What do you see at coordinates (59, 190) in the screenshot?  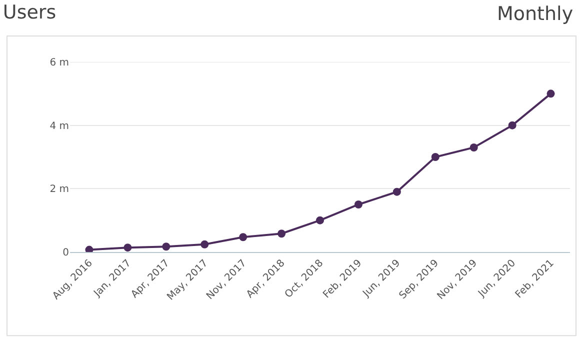 I see `y-tick-label: 2 m` at bounding box center [59, 190].